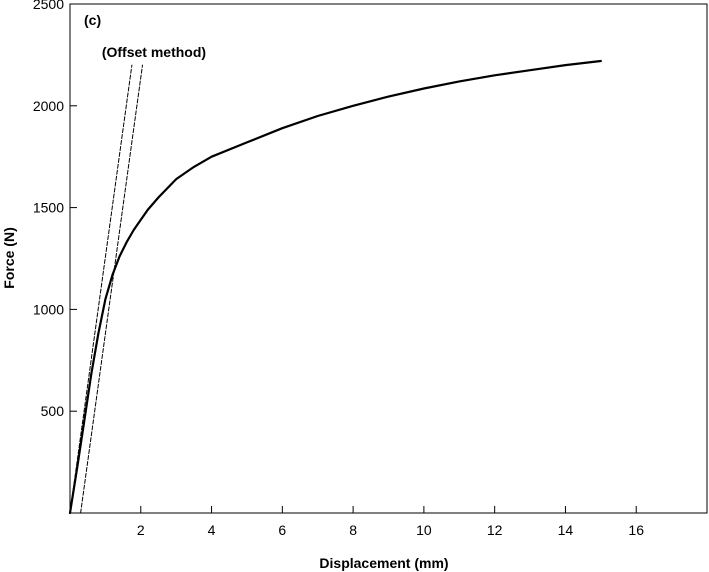  I want to click on y-tick-label: 1000, so click(48, 309).